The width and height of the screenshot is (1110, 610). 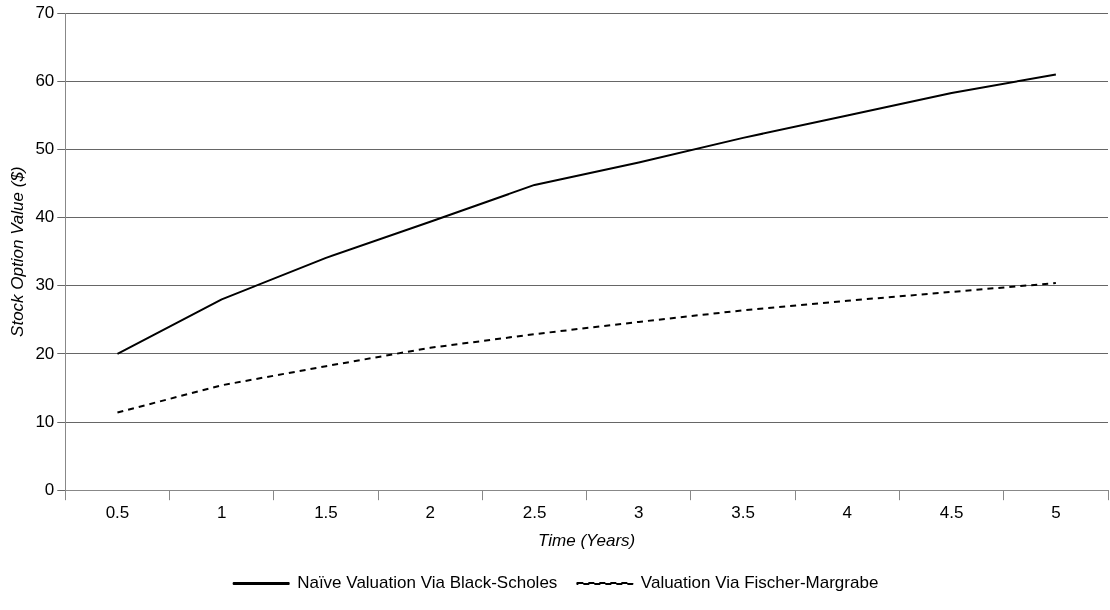 I want to click on y-tick-label: 30, so click(x=45, y=285).